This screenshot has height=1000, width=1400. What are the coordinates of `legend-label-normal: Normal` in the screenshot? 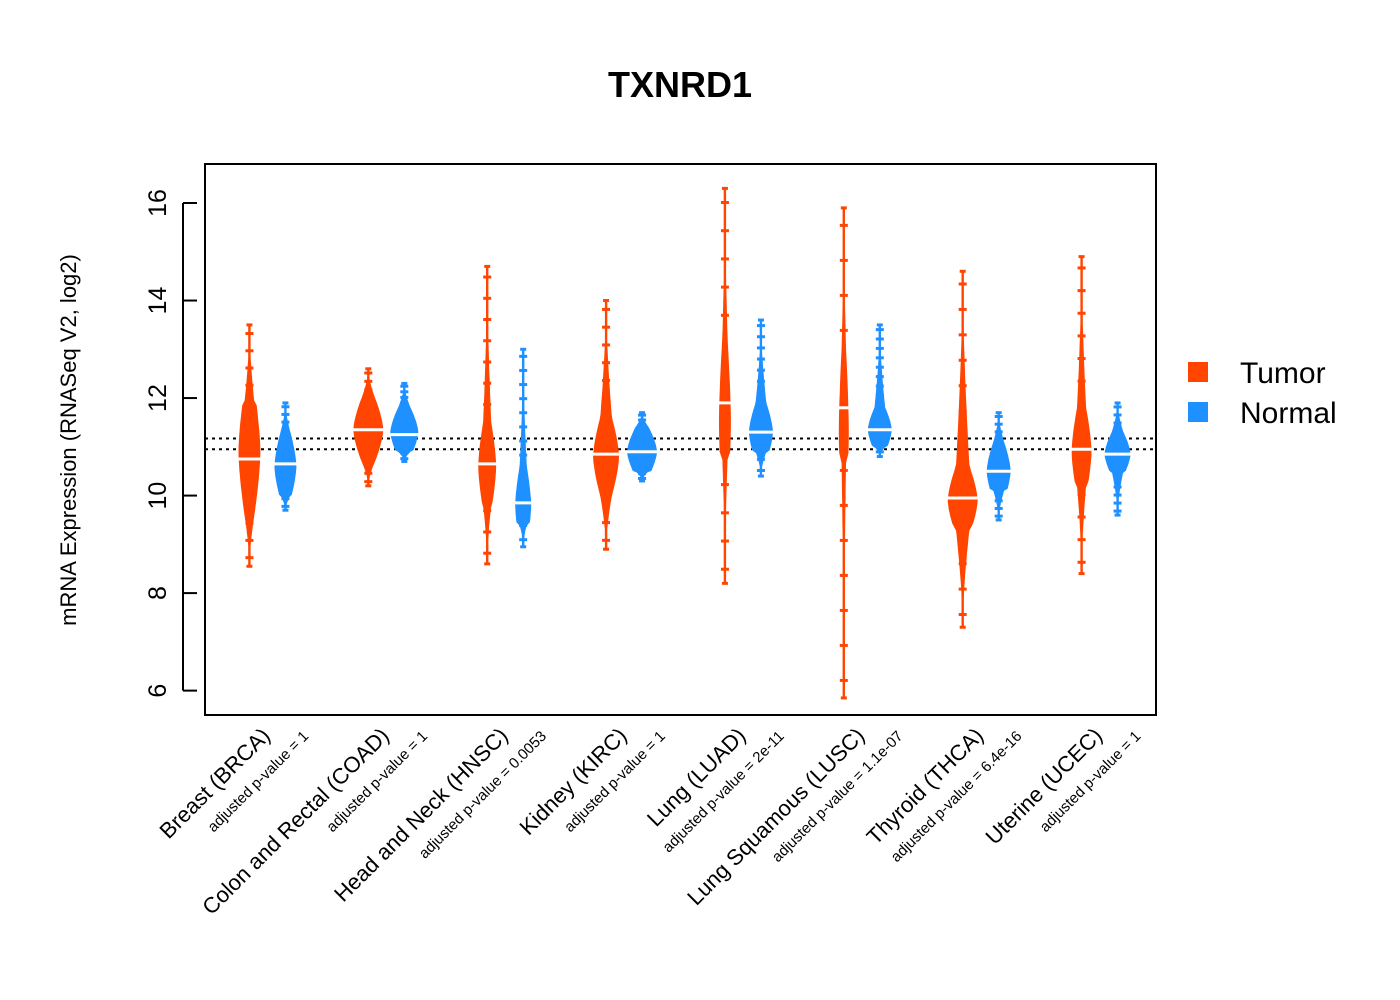 It's located at (1288, 413).